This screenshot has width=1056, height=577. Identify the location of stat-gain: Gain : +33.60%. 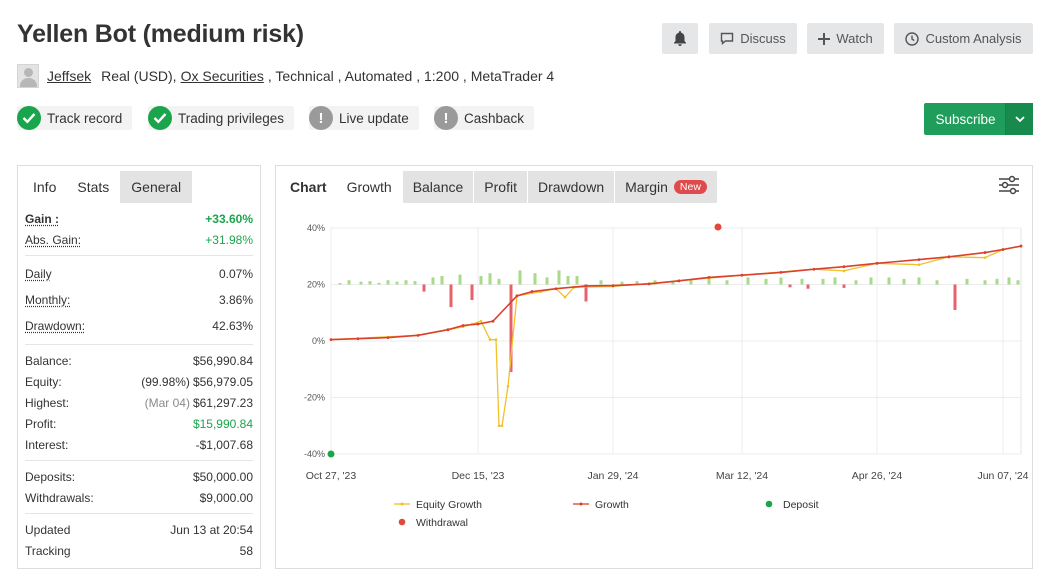
(139, 218).